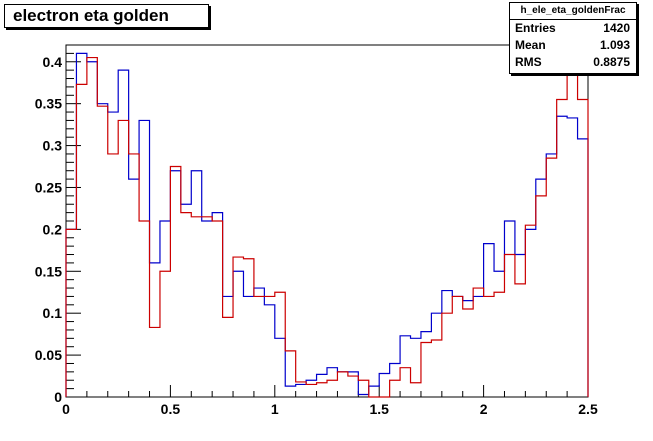  I want to click on stats-label: RMS, so click(528, 62).